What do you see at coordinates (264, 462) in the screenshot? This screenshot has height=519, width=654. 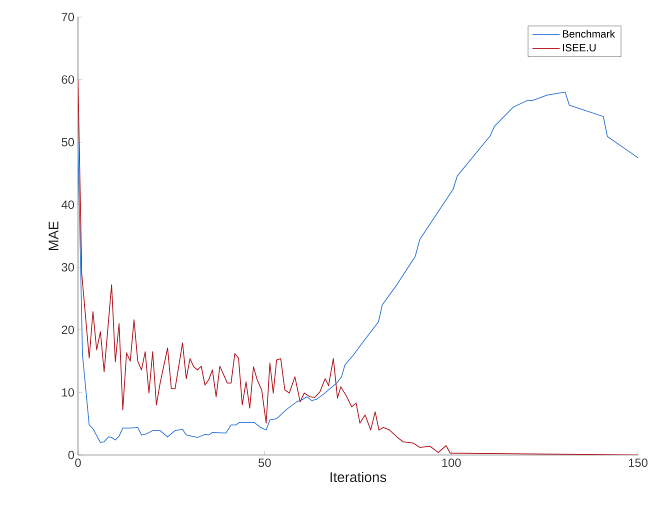 I see `x-tick-label: 50` at bounding box center [264, 462].